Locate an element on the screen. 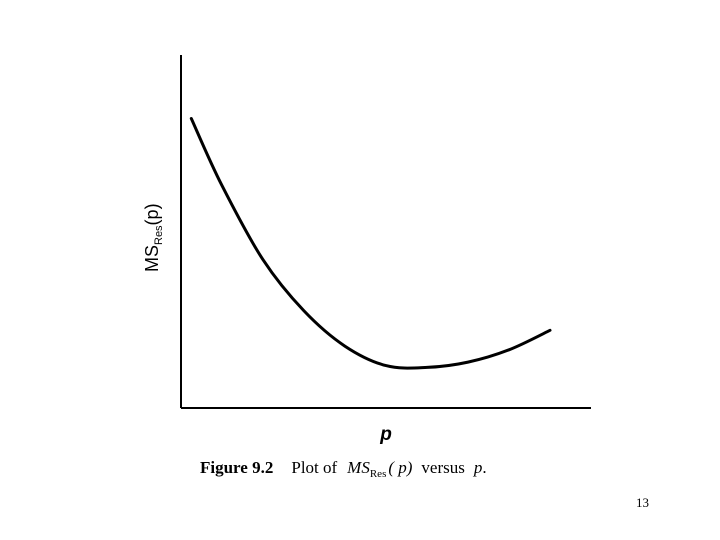 This screenshot has width=720, height=540. x-axis-label: p is located at coordinates (385, 434).